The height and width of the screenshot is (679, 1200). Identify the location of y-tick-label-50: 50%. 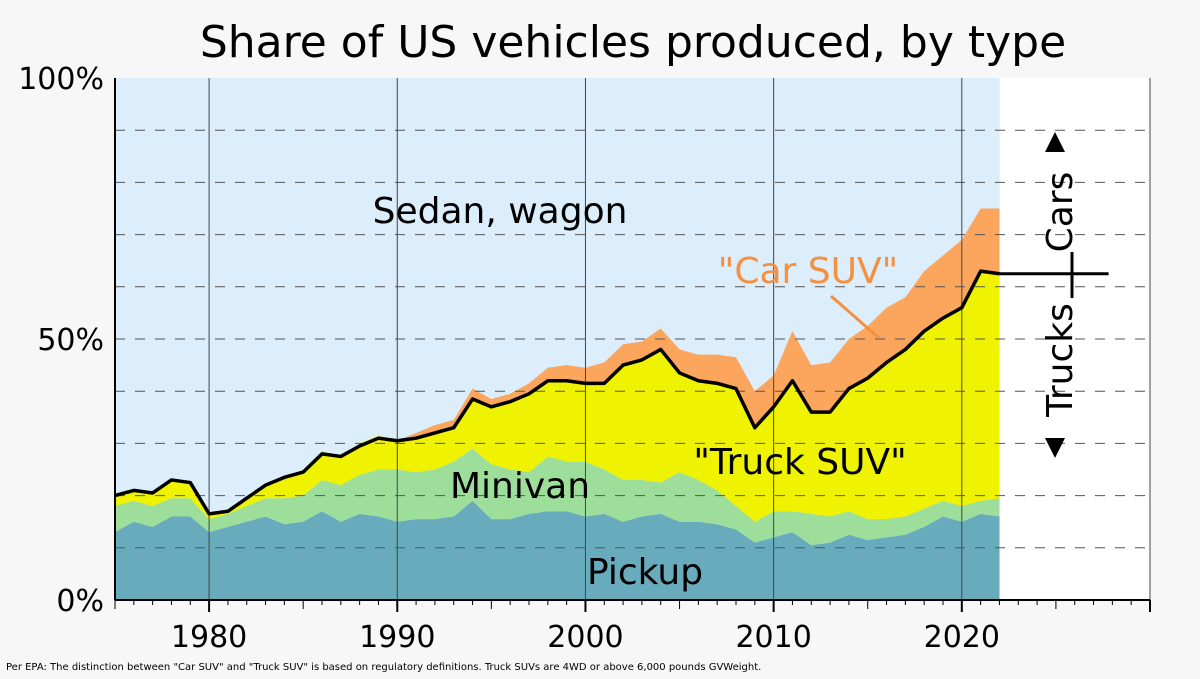
(70, 340).